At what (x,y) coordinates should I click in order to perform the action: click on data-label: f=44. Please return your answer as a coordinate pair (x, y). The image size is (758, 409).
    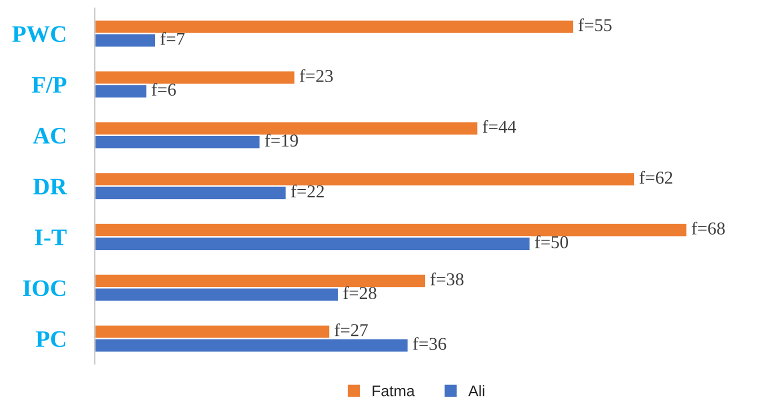
    Looking at the image, I should click on (499, 126).